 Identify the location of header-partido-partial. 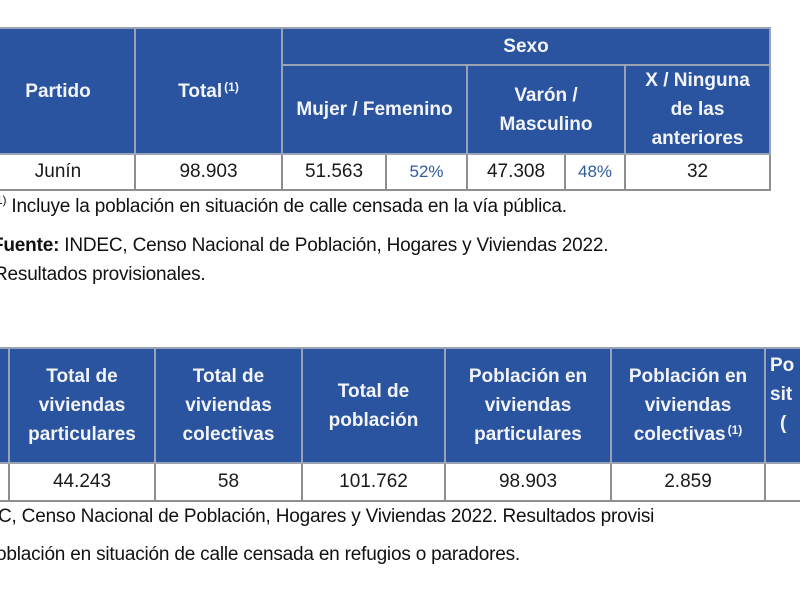
(5, 405).